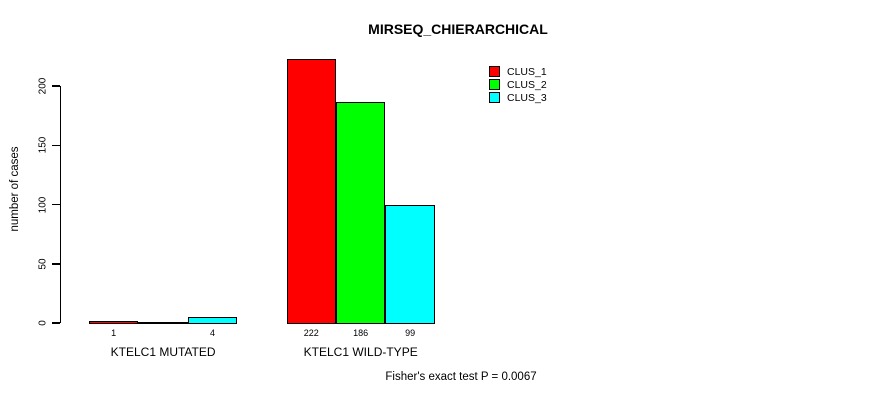 This screenshot has width=890, height=400. I want to click on footer-note: Fisher's exact test P = 0.0067, so click(461, 377).